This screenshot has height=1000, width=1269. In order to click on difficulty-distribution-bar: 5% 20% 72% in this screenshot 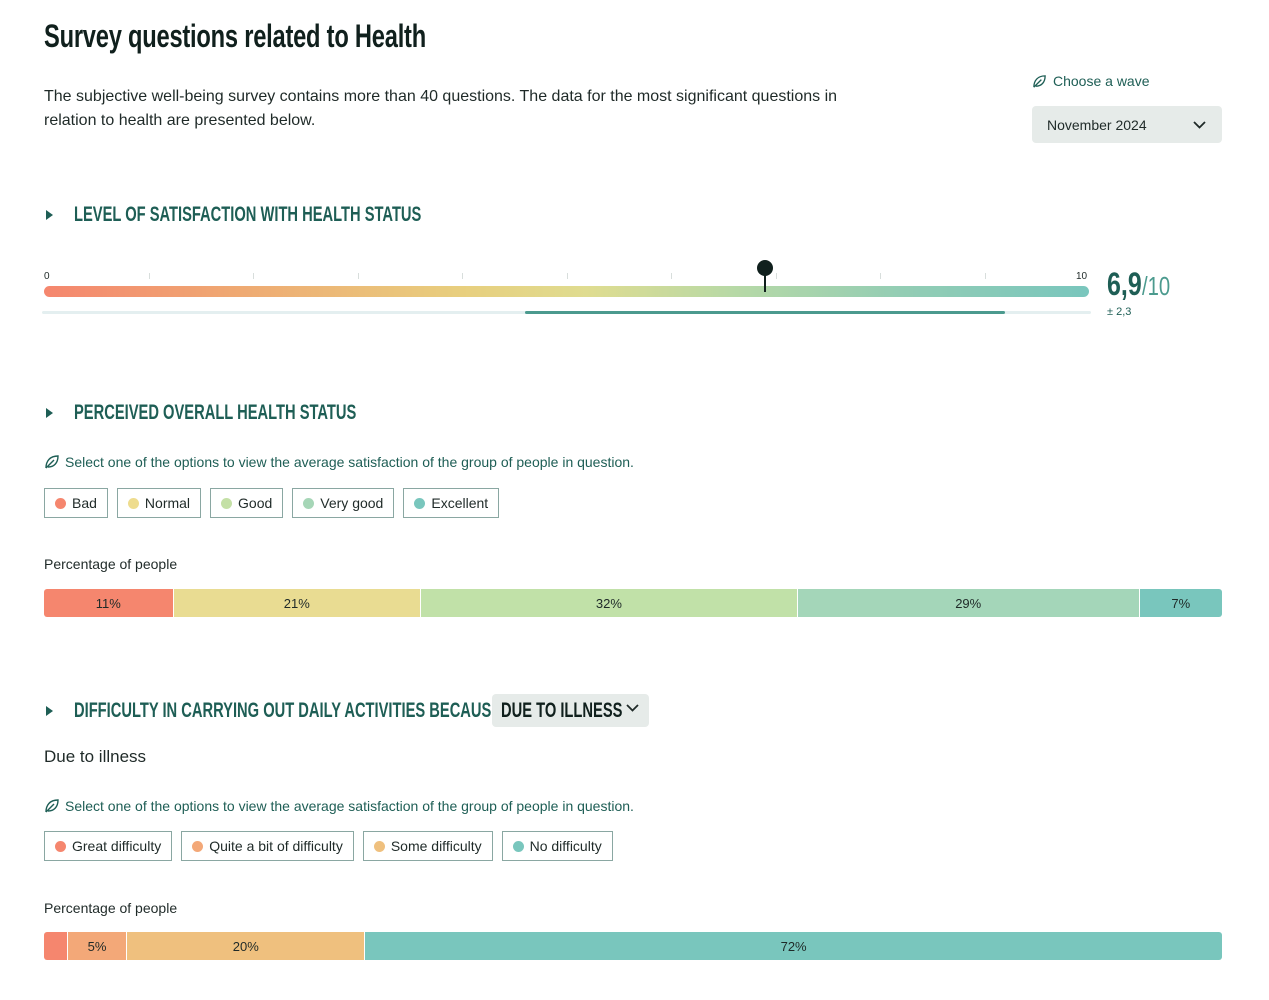, I will do `click(633, 946)`.